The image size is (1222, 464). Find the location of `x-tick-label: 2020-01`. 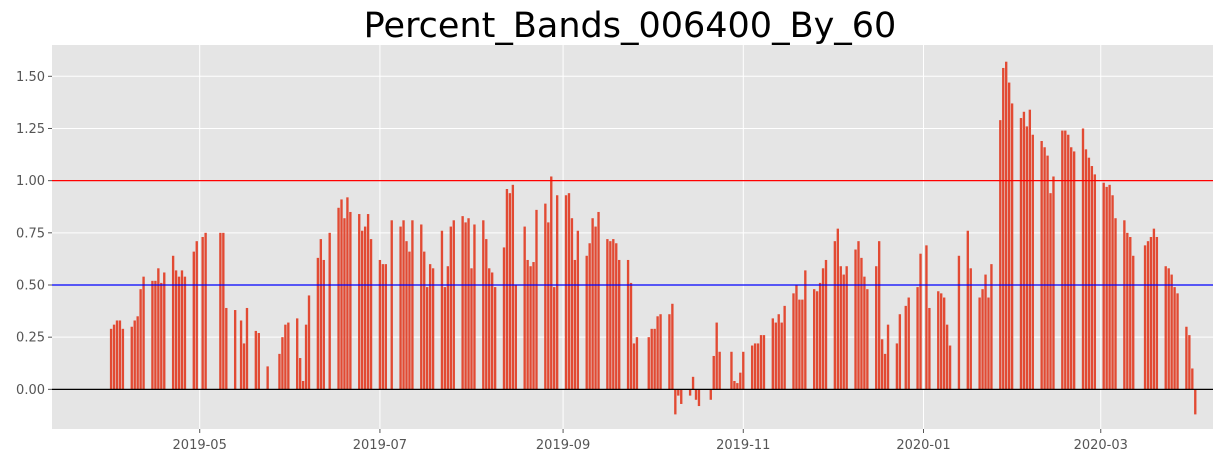

x-tick-label: 2020-01 is located at coordinates (923, 445).